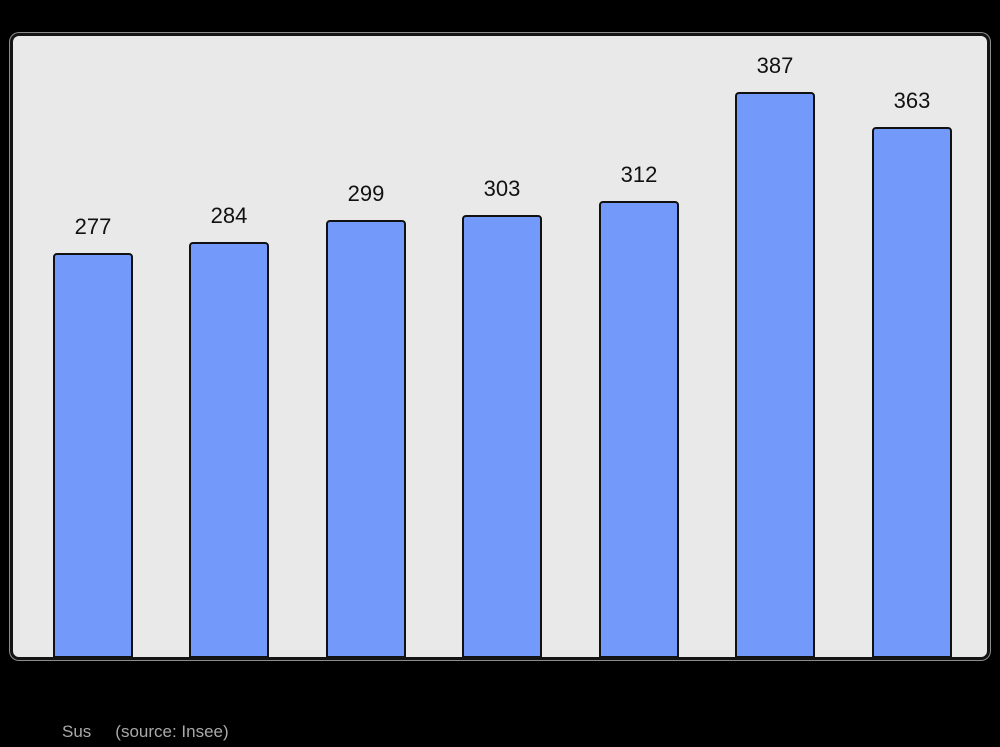 The height and width of the screenshot is (747, 1000). I want to click on caption-place-label: Sus, so click(77, 731).